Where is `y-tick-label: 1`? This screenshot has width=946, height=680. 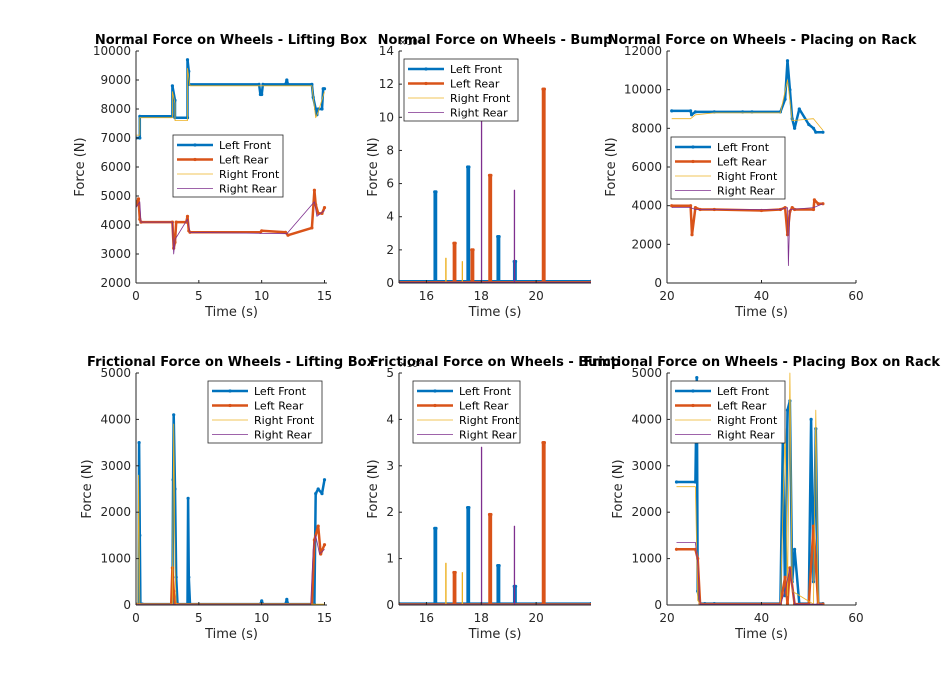
y-tick-label: 1 is located at coordinates (390, 559).